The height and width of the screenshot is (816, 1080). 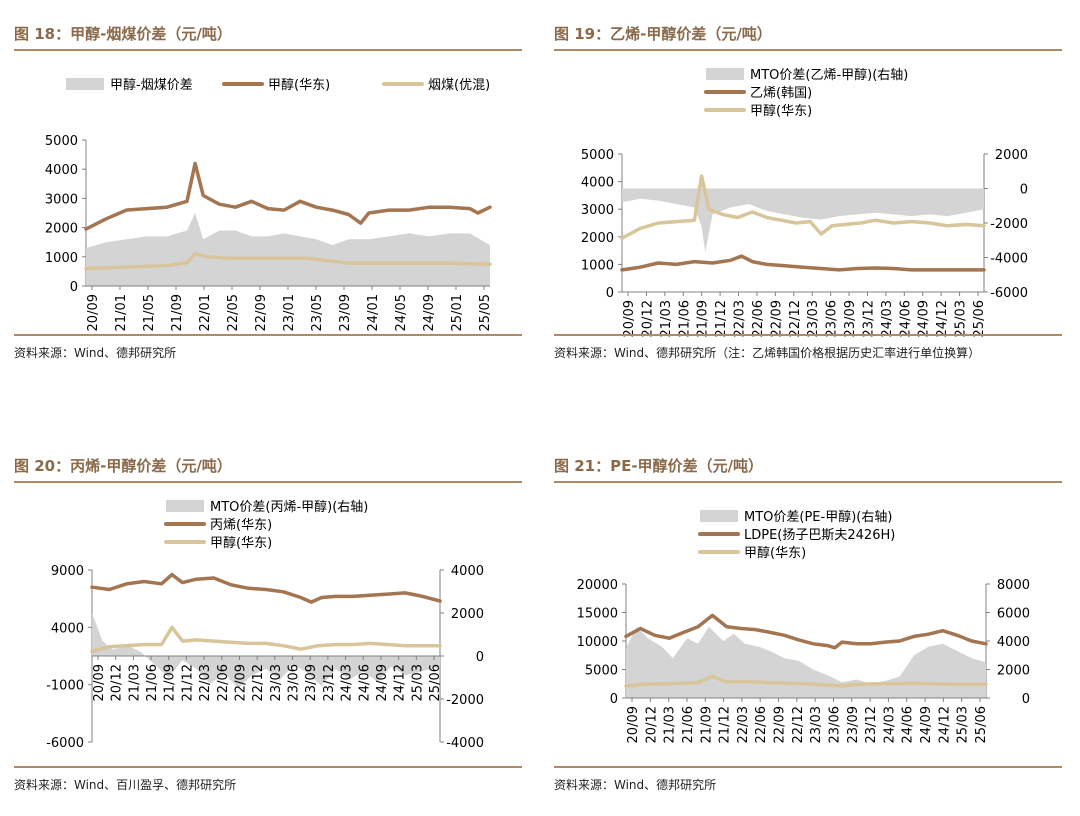 I want to click on x-tick-label: 23/12, so click(x=868, y=318).